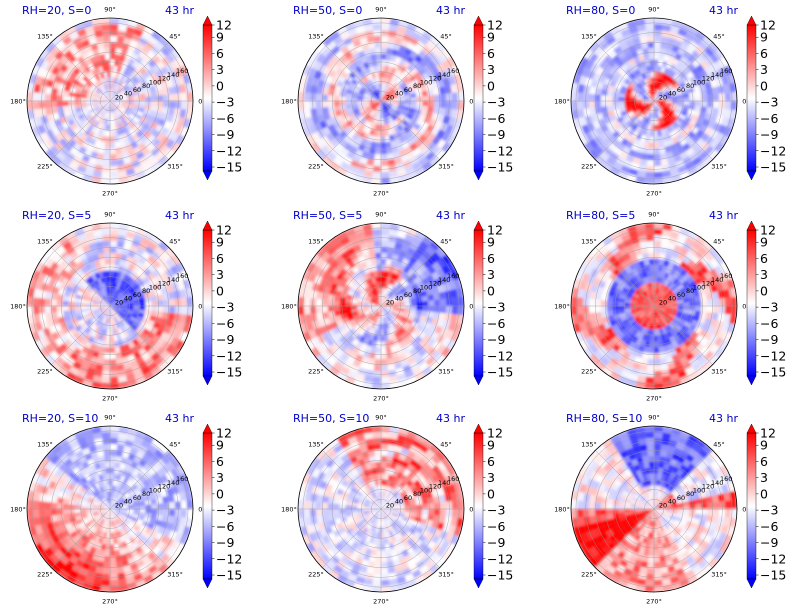  What do you see at coordinates (751, 20) in the screenshot?
I see `colorbar-max-extend` at bounding box center [751, 20].